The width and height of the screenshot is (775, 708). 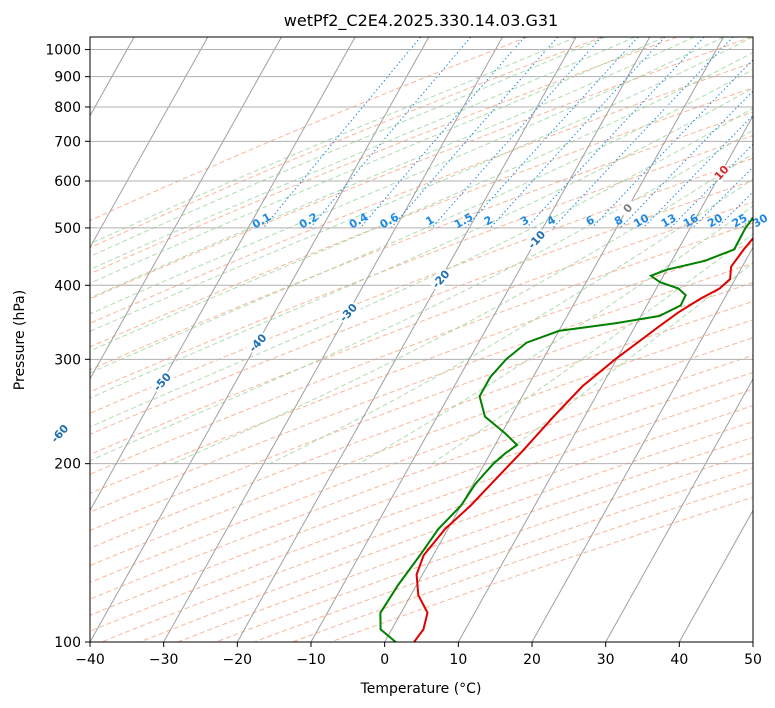 I want to click on y-tick-label: 1000, so click(x=63, y=51).